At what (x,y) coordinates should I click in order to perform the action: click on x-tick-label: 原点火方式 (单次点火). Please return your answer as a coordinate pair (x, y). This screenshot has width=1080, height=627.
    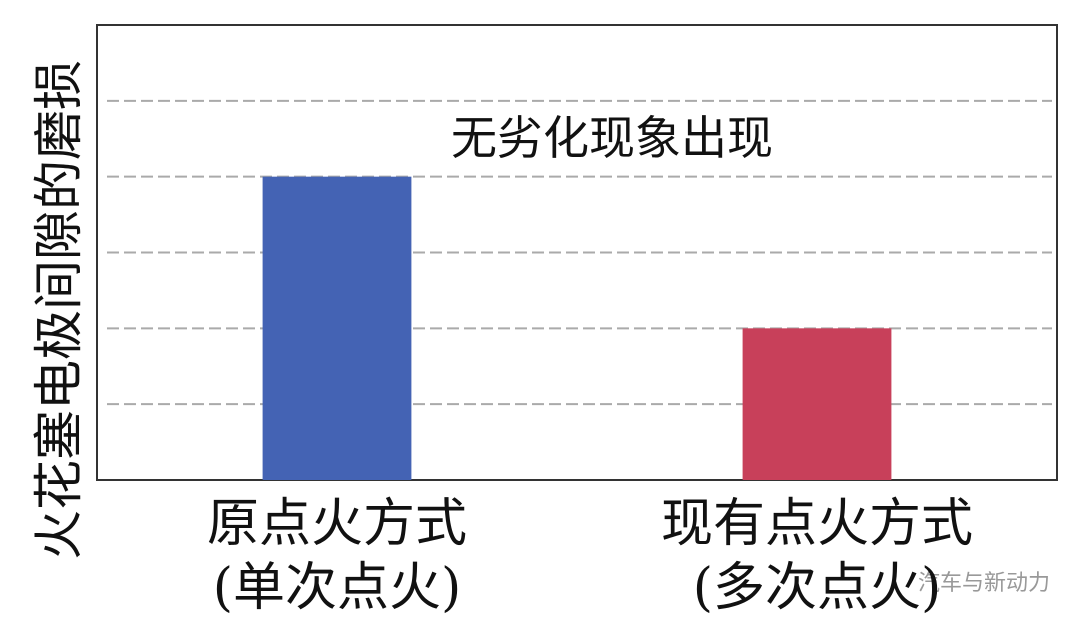
    Looking at the image, I should click on (336, 556).